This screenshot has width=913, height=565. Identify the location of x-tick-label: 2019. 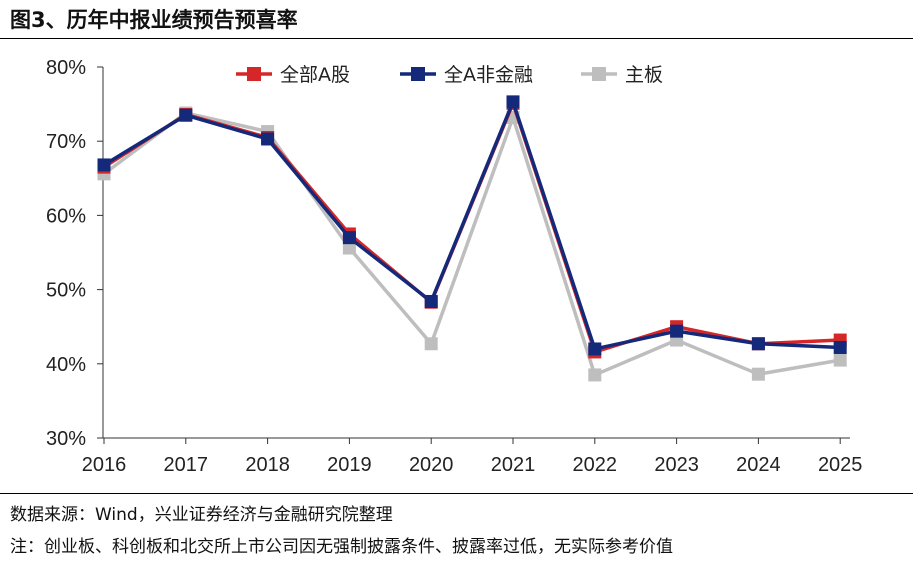
(349, 465).